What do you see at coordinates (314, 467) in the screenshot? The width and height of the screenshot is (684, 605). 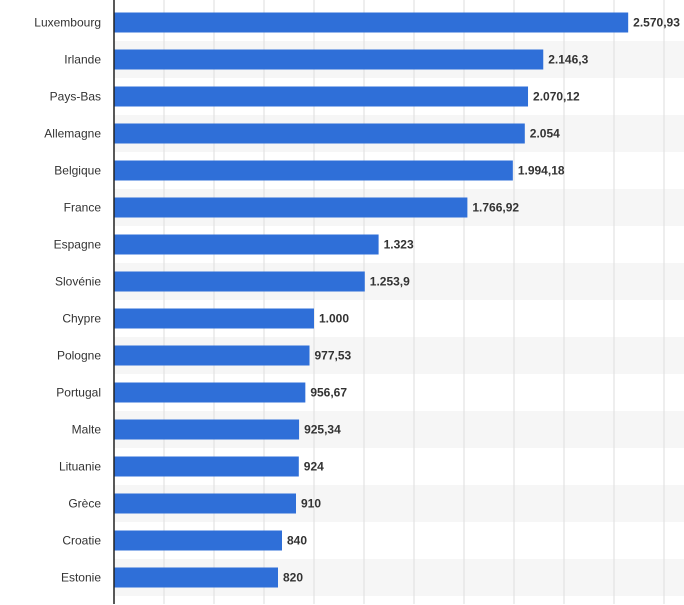 I see `value-label: 924` at bounding box center [314, 467].